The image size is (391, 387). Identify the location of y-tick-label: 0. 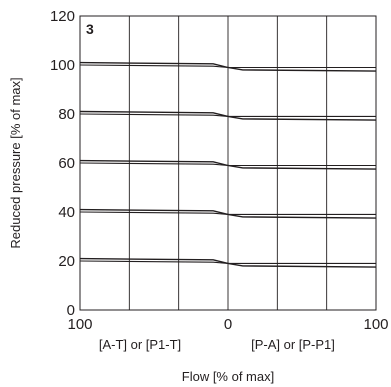
(71, 310).